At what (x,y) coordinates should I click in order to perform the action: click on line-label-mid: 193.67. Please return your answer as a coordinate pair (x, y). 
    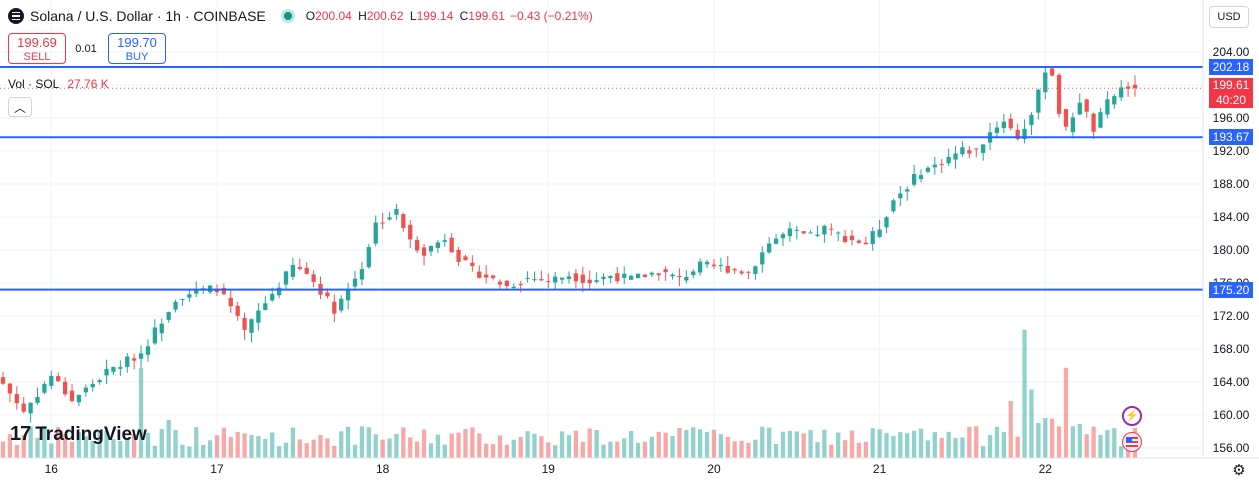
    Looking at the image, I should click on (1231, 137).